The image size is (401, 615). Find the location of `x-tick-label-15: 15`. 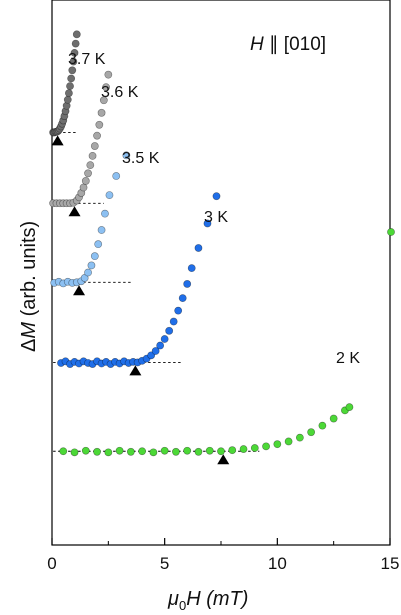

x-tick-label-15: 15 is located at coordinates (390, 563).